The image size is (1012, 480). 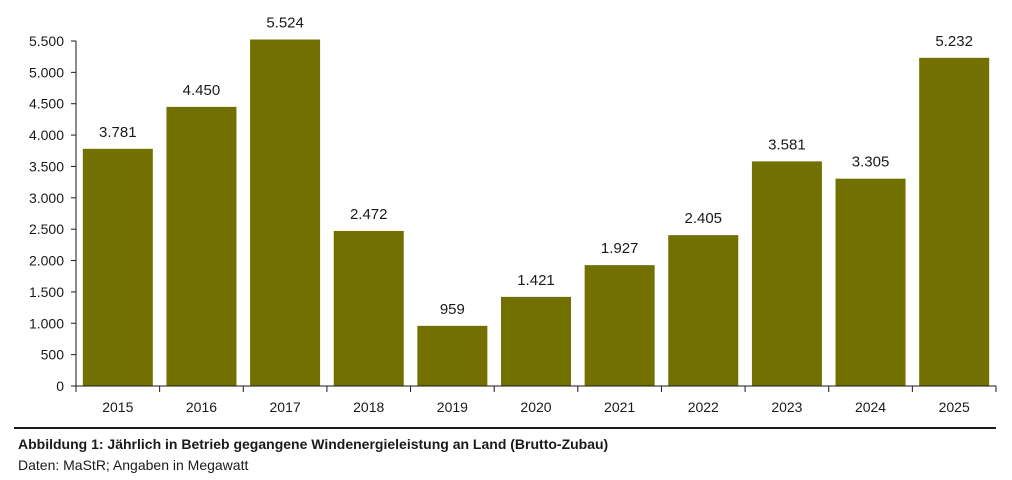 What do you see at coordinates (46, 72) in the screenshot?
I see `y-tick-label: 5.000` at bounding box center [46, 72].